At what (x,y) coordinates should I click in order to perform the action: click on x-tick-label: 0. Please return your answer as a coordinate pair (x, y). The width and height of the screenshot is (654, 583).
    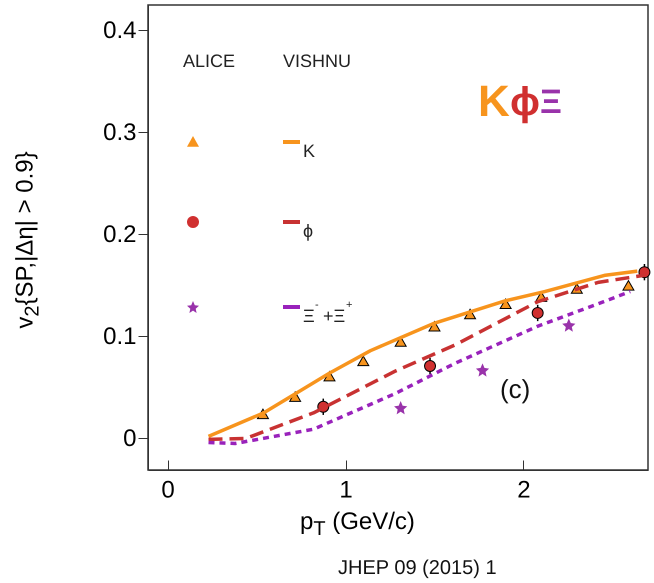
    Looking at the image, I should click on (168, 490).